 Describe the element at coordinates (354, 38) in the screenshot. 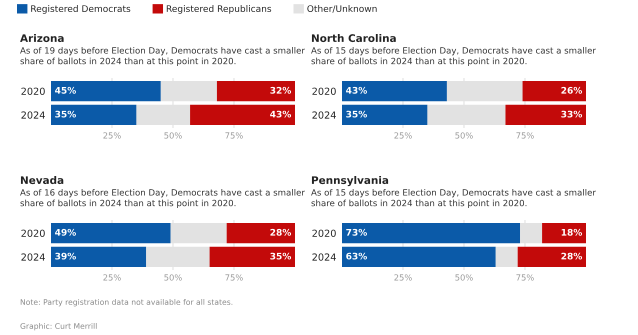

I see `chart-title: North Carolina` at that location.